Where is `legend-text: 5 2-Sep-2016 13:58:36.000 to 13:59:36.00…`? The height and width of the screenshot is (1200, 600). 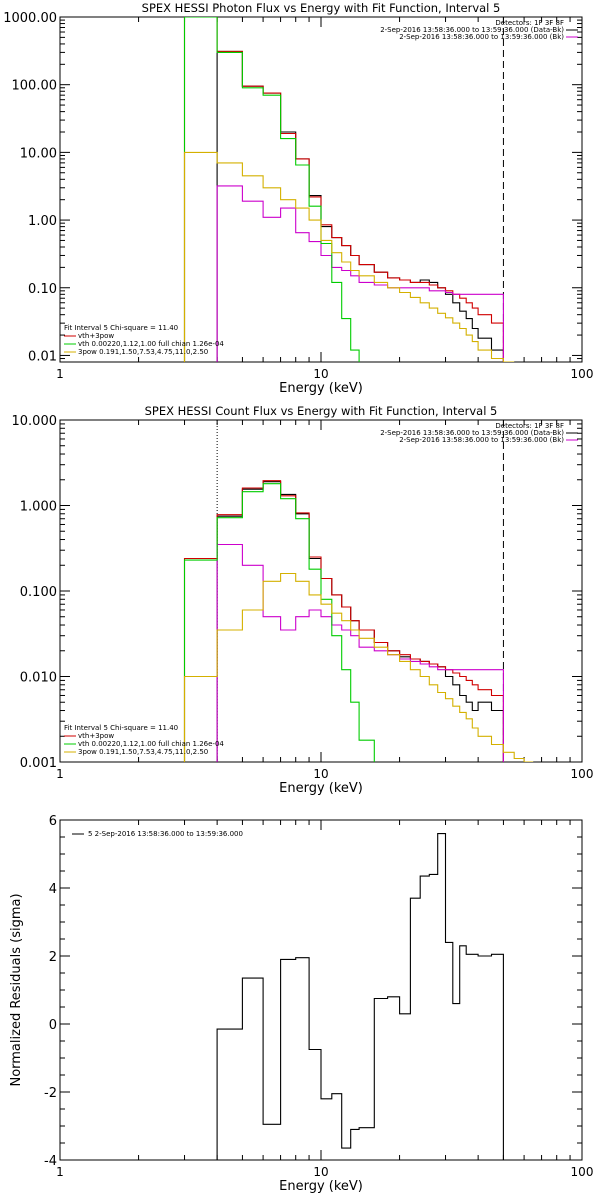 legend-text: 5 2-Sep-2016 13:58:36.000 to 13:59:36.00… is located at coordinates (165, 834).